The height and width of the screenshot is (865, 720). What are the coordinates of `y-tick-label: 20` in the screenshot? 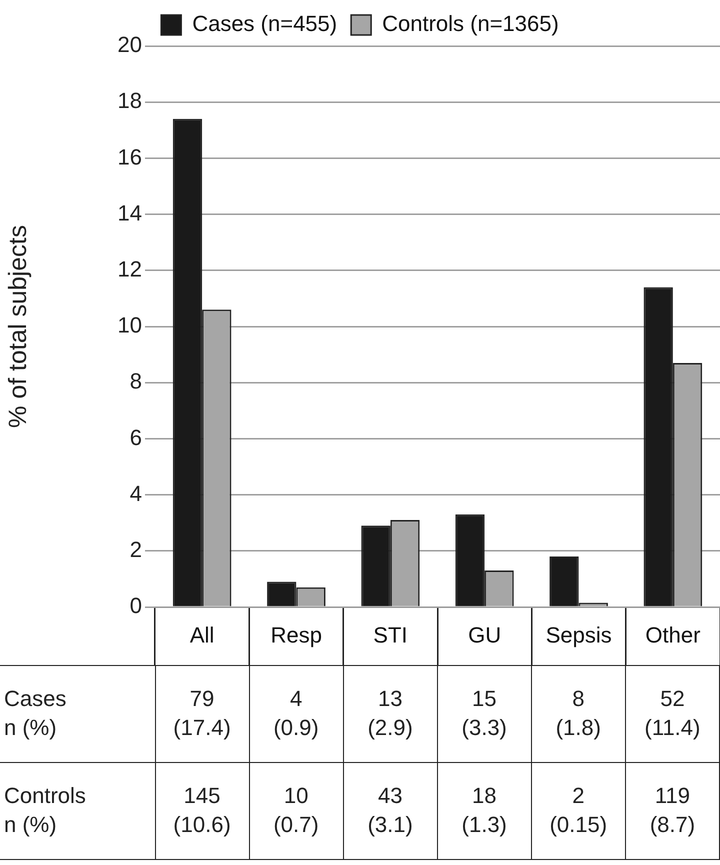 It's located at (130, 45).